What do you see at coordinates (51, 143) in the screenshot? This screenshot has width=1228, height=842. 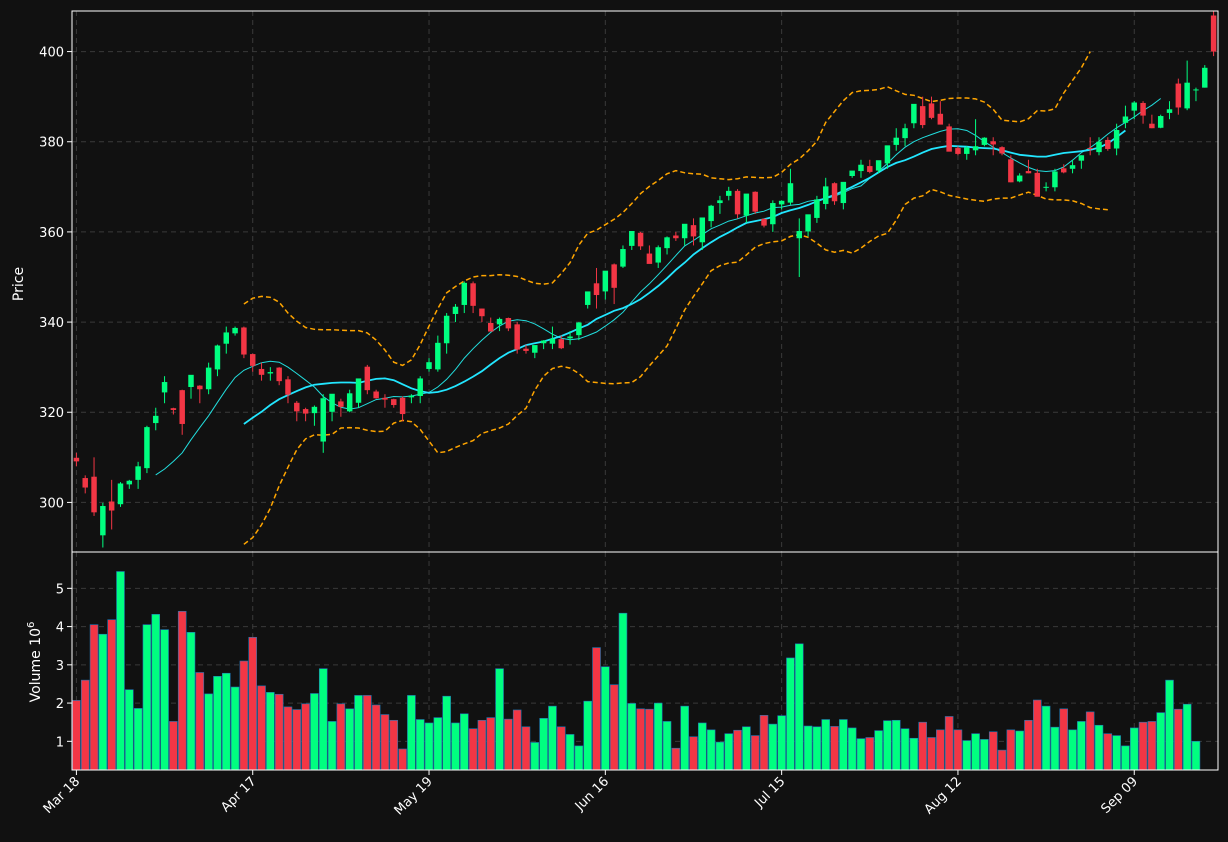 I see `price-tick-label: 380` at bounding box center [51, 143].